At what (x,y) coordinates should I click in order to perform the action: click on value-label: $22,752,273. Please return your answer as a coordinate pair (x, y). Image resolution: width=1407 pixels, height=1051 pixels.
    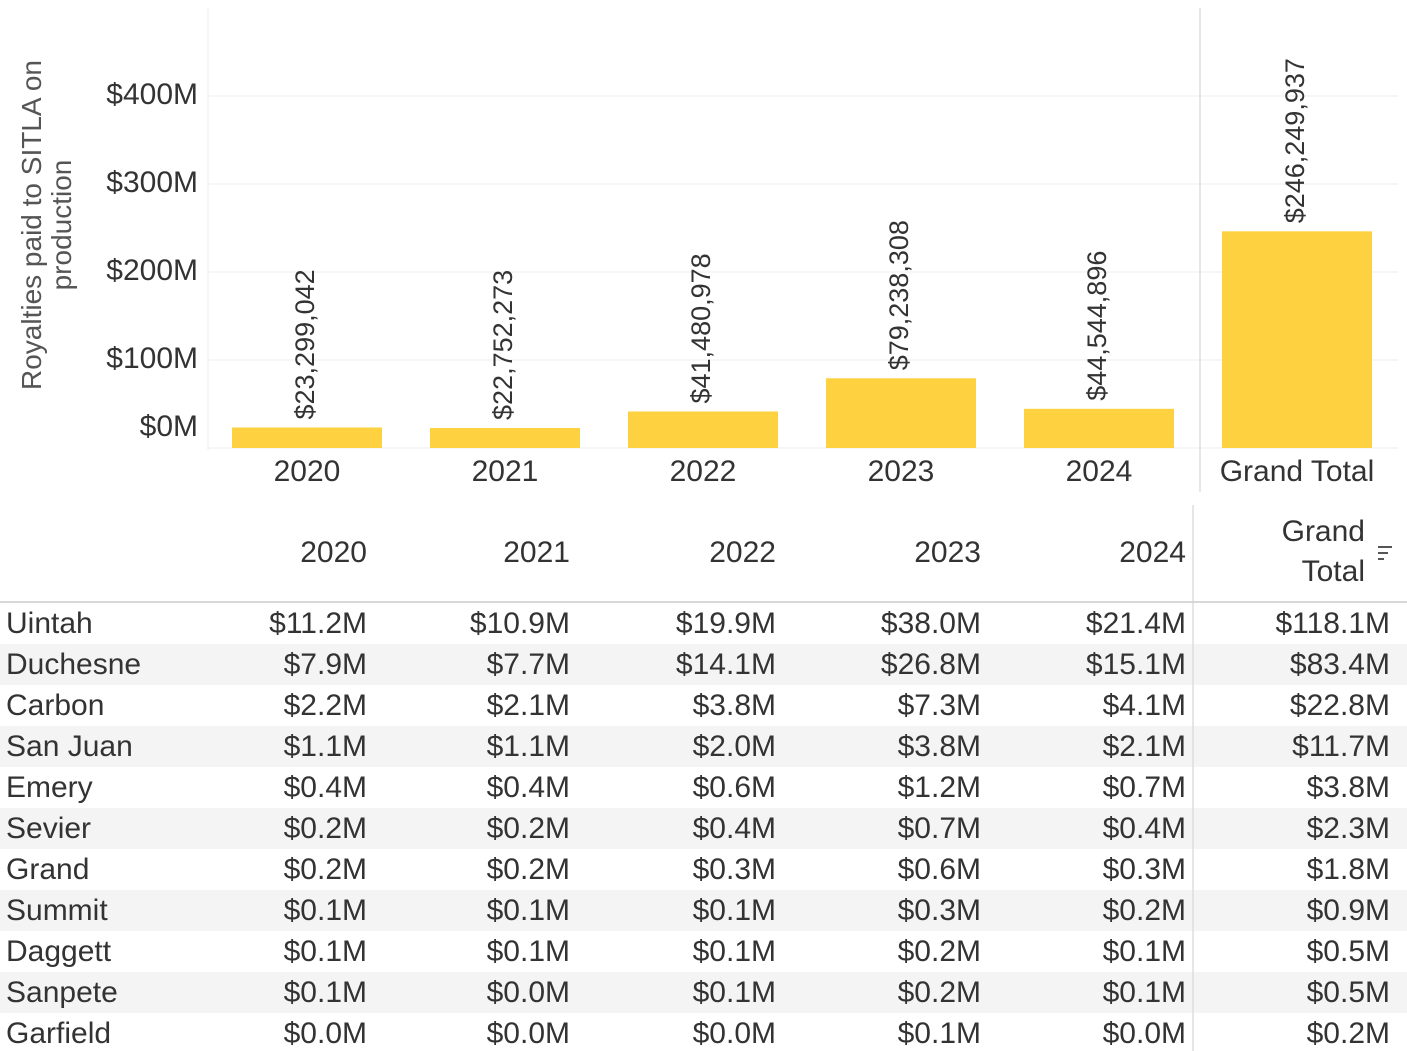
    Looking at the image, I should click on (503, 345).